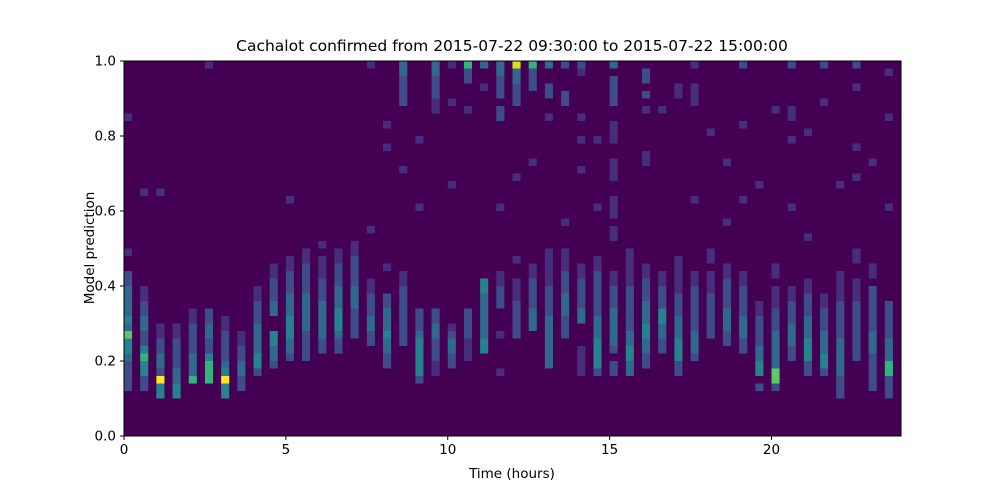 Image resolution: width=1000 pixels, height=500 pixels. I want to click on y-tick-label: 0.0, so click(105, 437).